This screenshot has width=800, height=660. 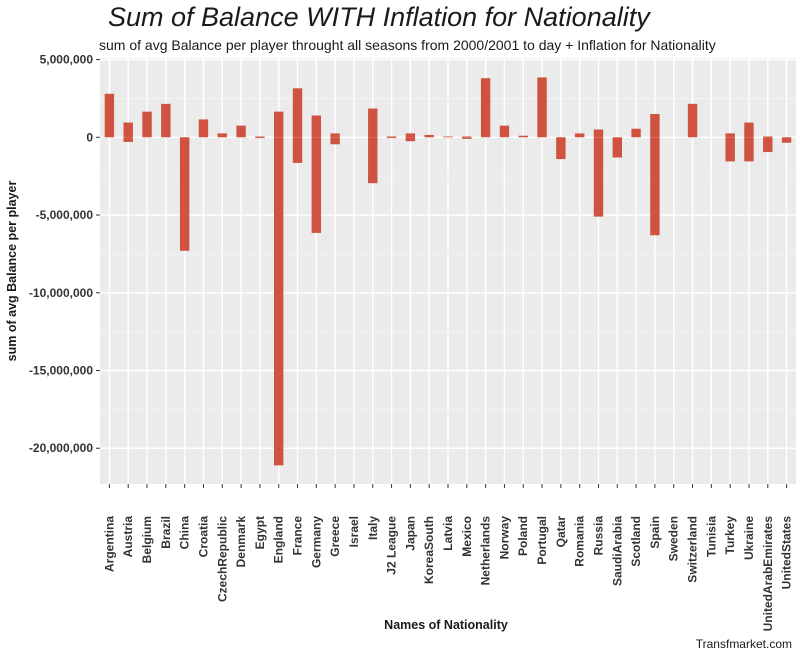 What do you see at coordinates (542, 107) in the screenshot?
I see `bar-portugal-positive` at bounding box center [542, 107].